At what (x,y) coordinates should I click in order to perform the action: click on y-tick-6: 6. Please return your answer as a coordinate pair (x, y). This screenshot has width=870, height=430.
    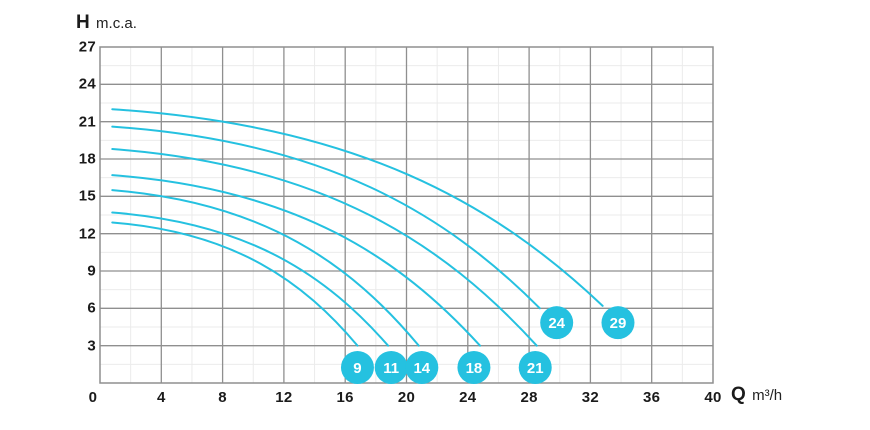
    Looking at the image, I should click on (91, 308).